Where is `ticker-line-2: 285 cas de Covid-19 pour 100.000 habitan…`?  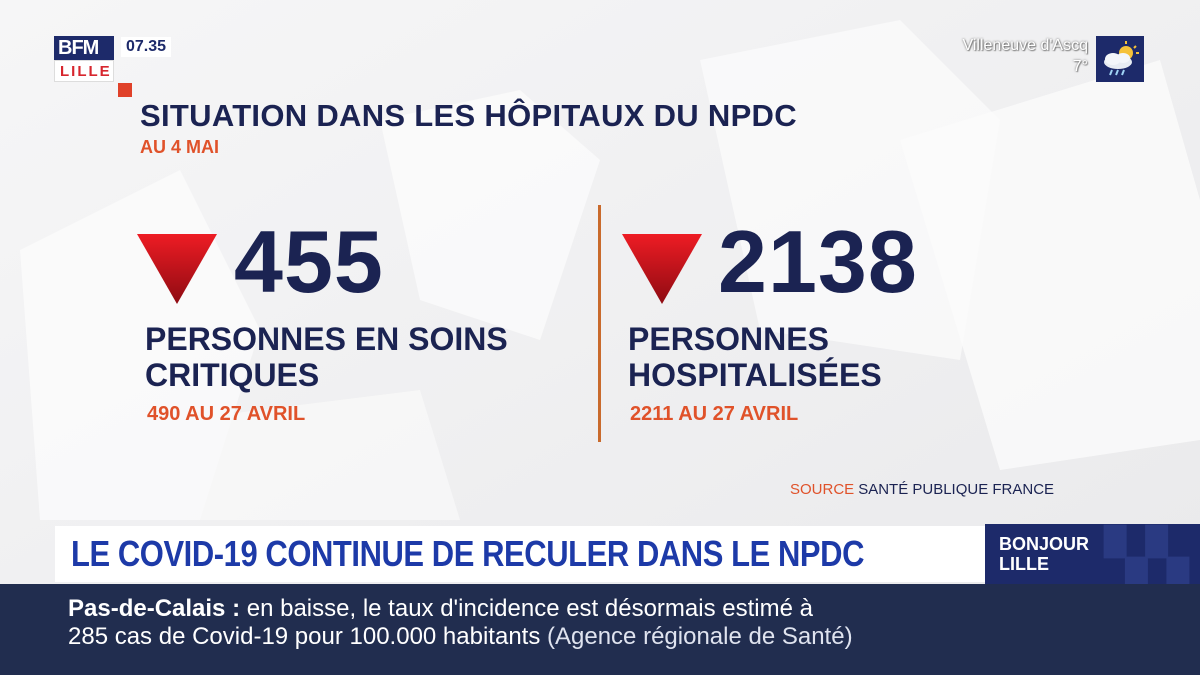 ticker-line-2: 285 cas de Covid-19 pour 100.000 habitan… is located at coordinates (460, 637).